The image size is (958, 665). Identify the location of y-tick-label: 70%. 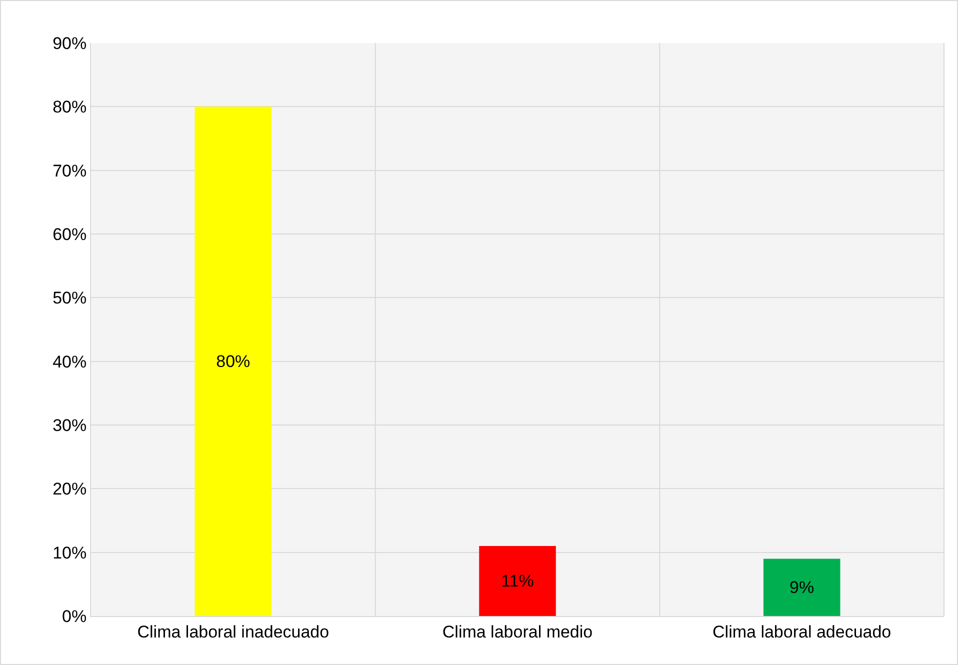
(69, 170).